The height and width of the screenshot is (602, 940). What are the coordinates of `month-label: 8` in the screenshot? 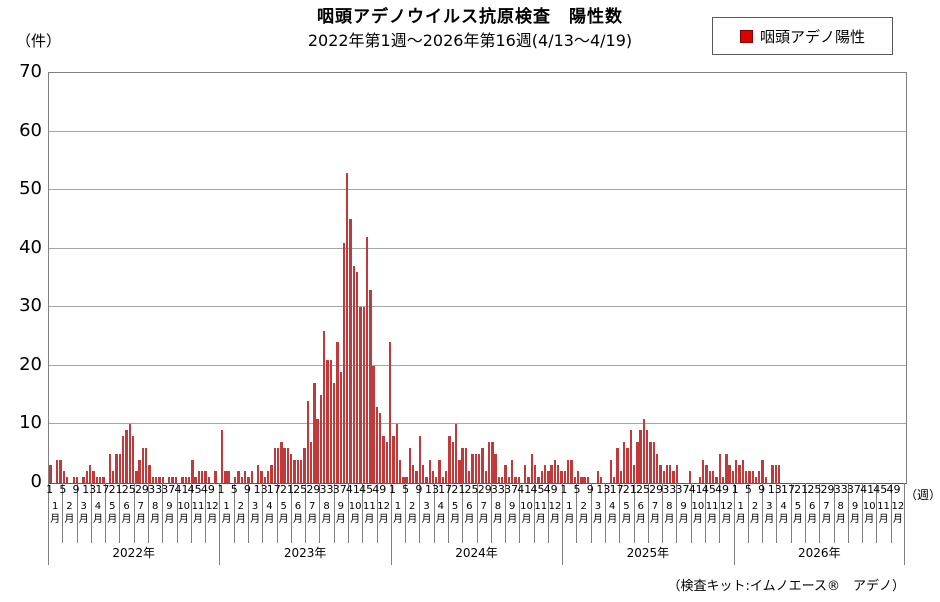 It's located at (326, 506).